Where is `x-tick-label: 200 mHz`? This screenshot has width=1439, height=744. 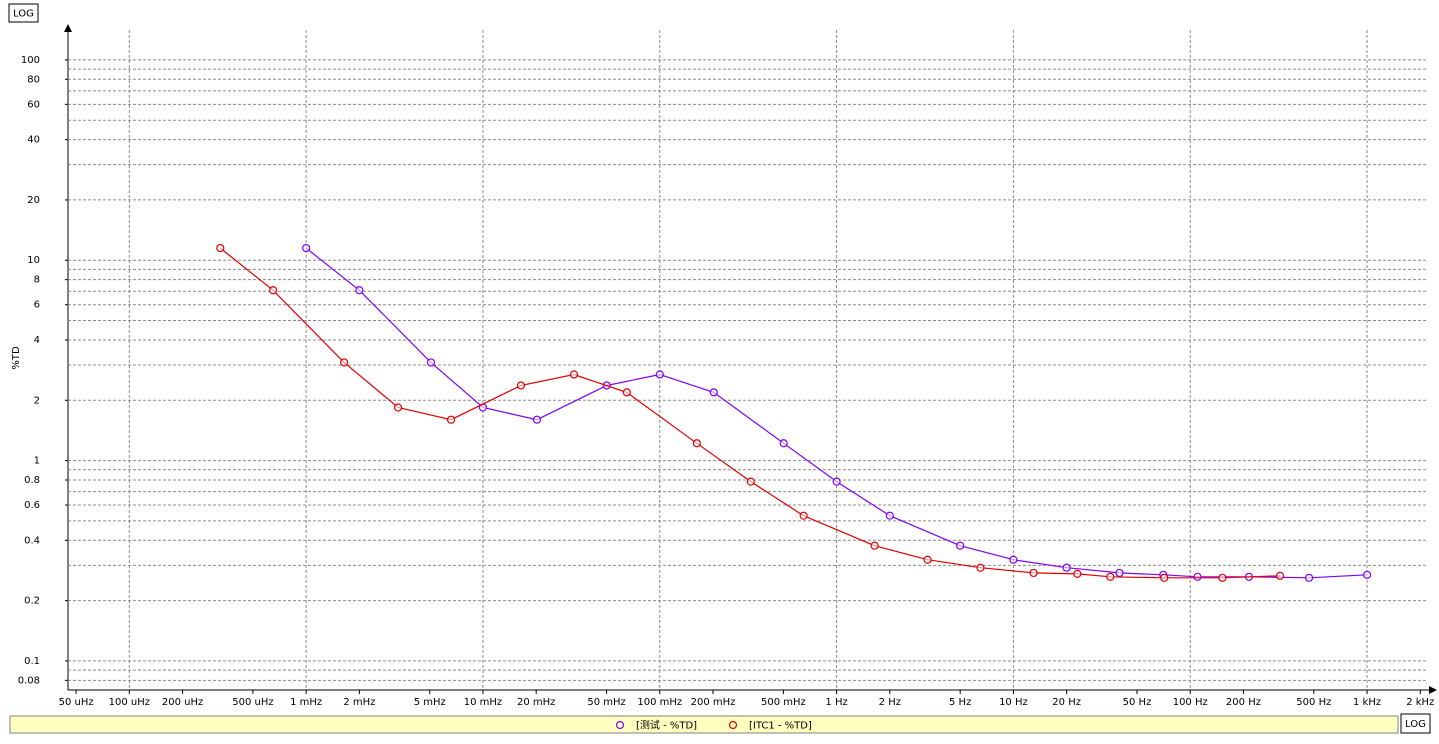
x-tick-label: 200 mHz is located at coordinates (713, 702).